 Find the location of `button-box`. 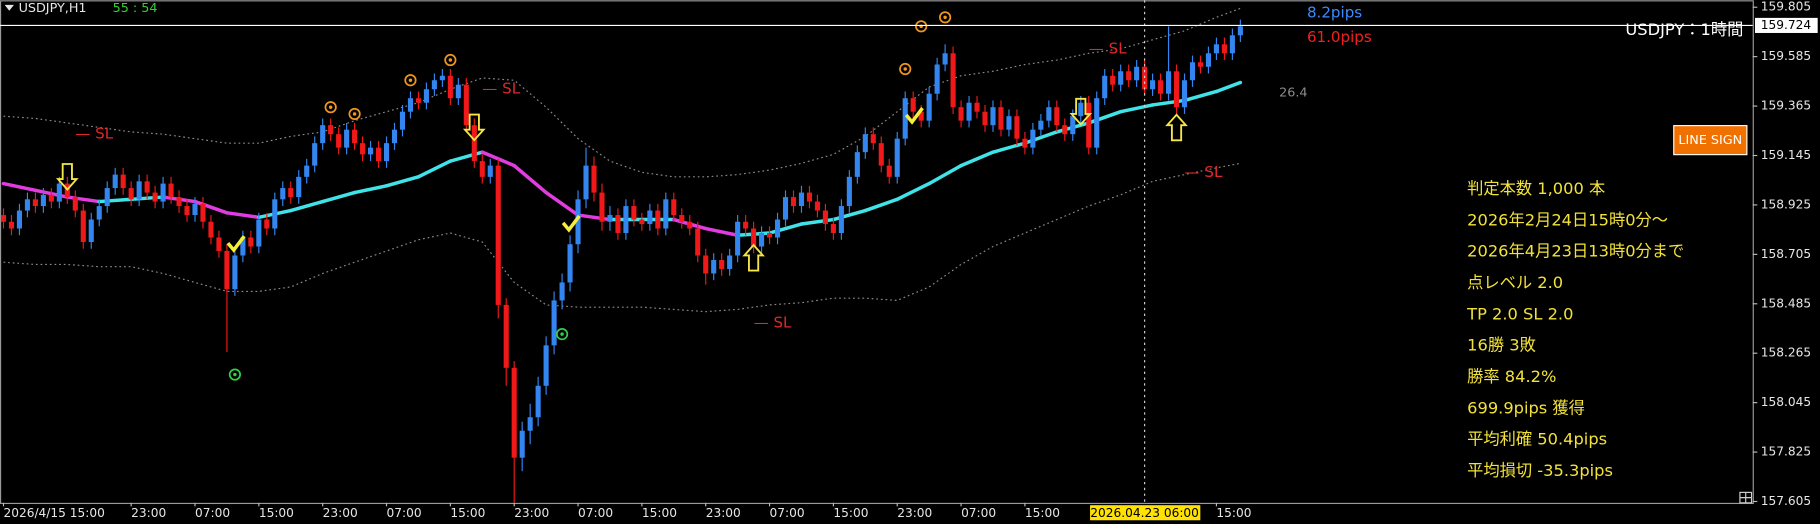

button-box is located at coordinates (1710, 140).